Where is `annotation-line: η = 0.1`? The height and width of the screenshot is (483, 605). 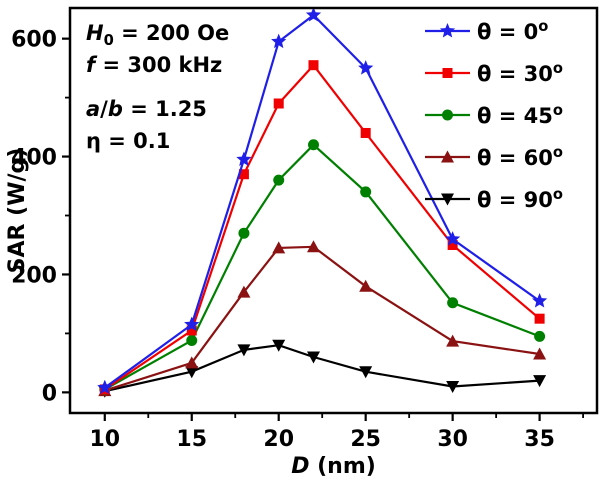 annotation-line: η = 0.1 is located at coordinates (128, 141).